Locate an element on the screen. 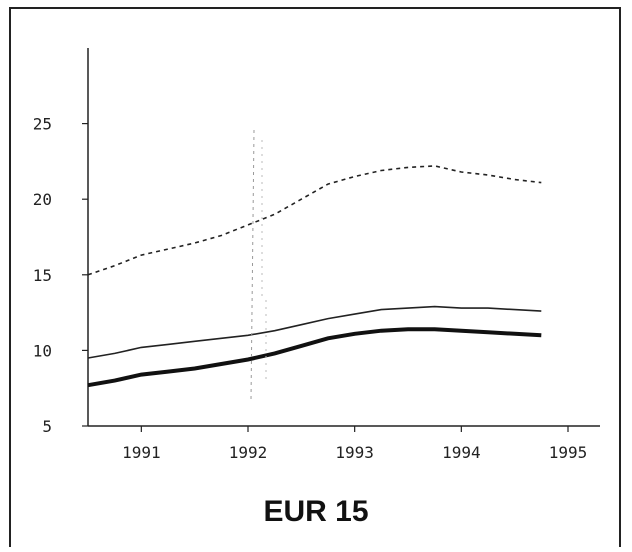  y-tick-label: 15 is located at coordinates (42, 275).